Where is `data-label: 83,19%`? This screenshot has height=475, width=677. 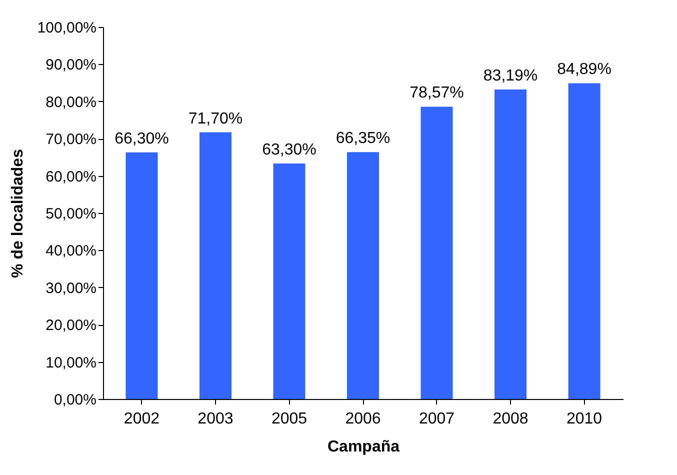 data-label: 83,19% is located at coordinates (510, 76).